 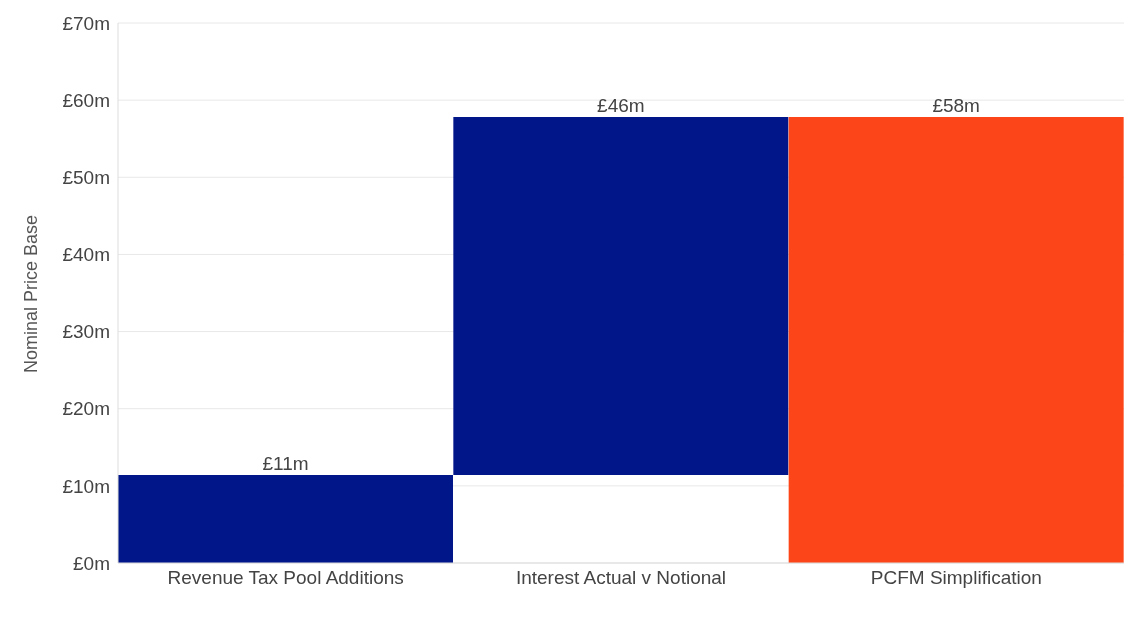 What do you see at coordinates (285, 578) in the screenshot?
I see `x-tick-label: Revenue Tax Pool Additions` at bounding box center [285, 578].